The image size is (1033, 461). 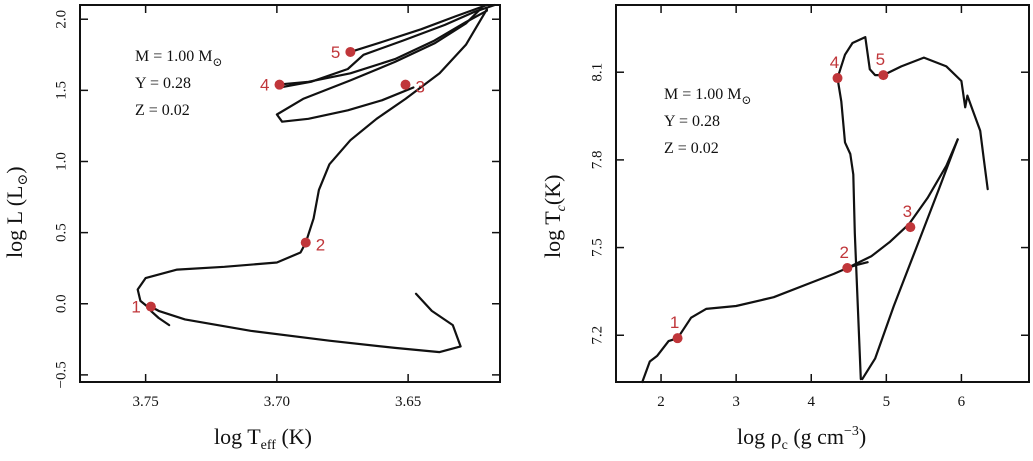 What do you see at coordinates (851, 431) in the screenshot?
I see `right-x-axis-title-superscript: −3` at bounding box center [851, 431].